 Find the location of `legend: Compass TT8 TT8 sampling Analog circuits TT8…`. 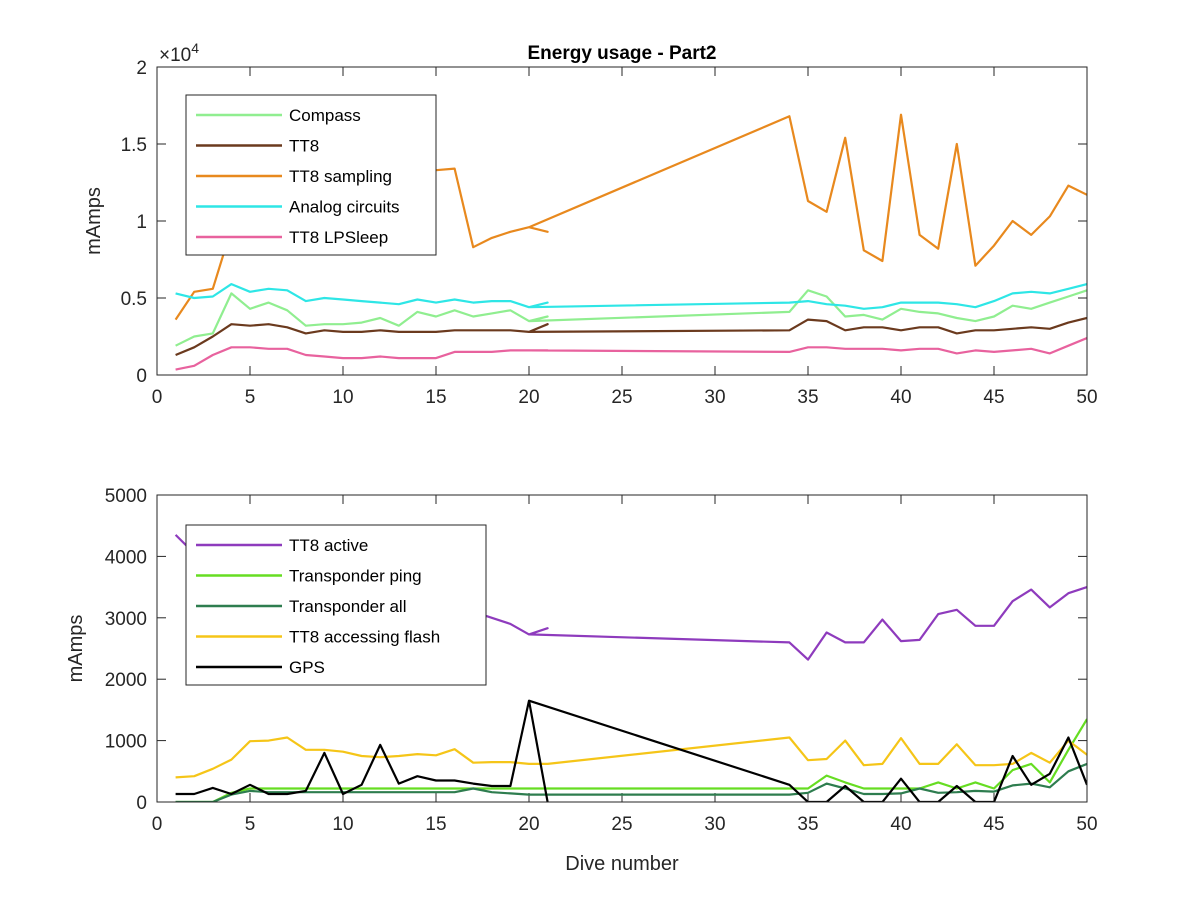

legend: Compass TT8 TT8 sampling Analog circuits TT8… is located at coordinates (311, 175).